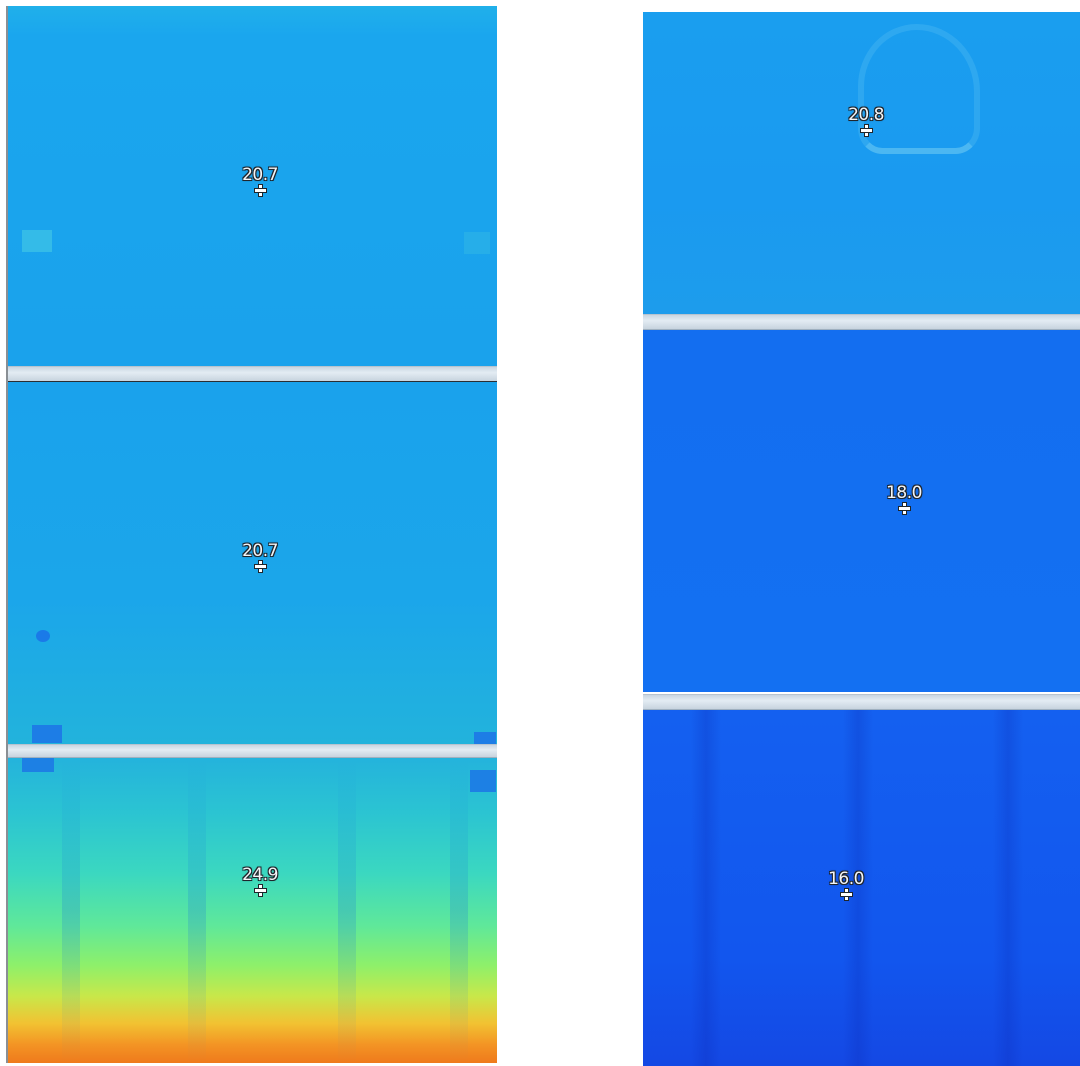 Image resolution: width=1080 pixels, height=1066 pixels. I want to click on thermal-panel-right-top: 20.8, so click(861, 163).